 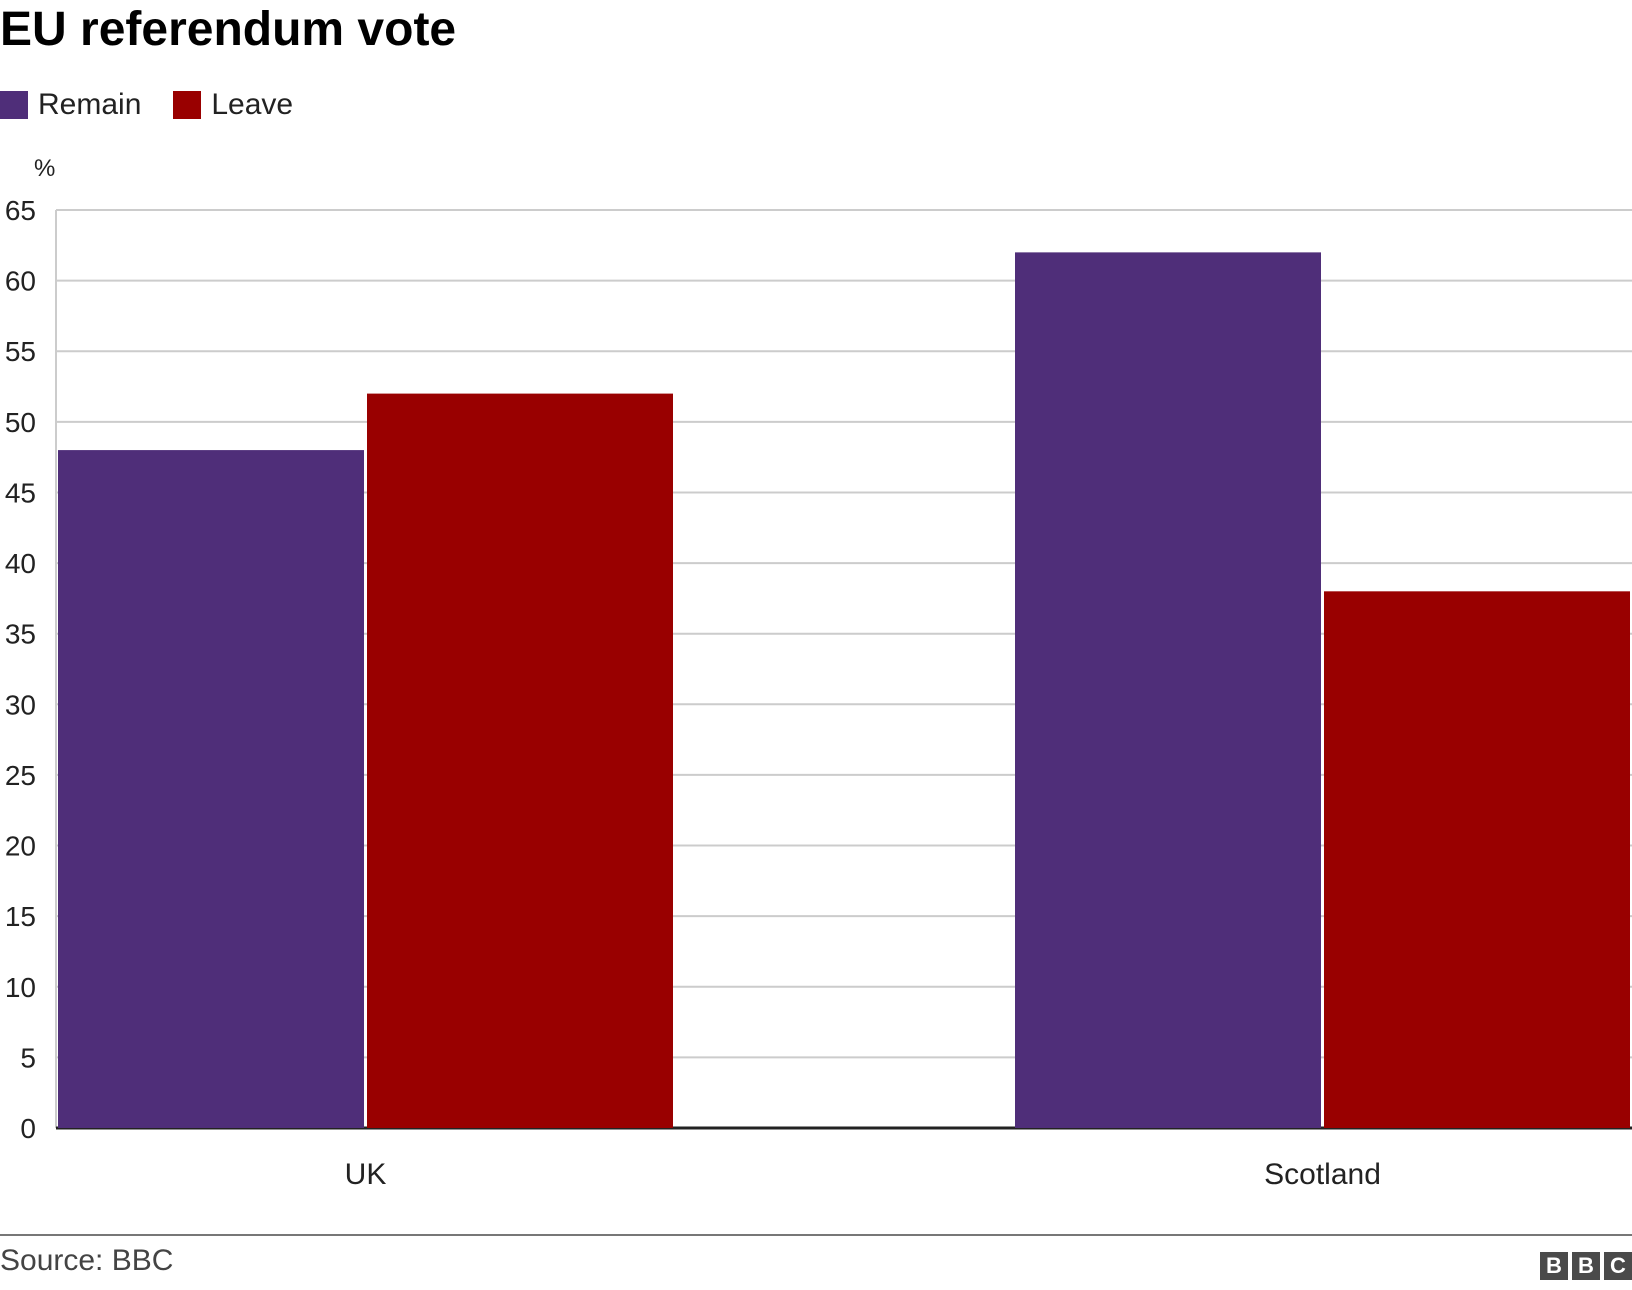 What do you see at coordinates (20, 492) in the screenshot?
I see `y-tick-label: 45` at bounding box center [20, 492].